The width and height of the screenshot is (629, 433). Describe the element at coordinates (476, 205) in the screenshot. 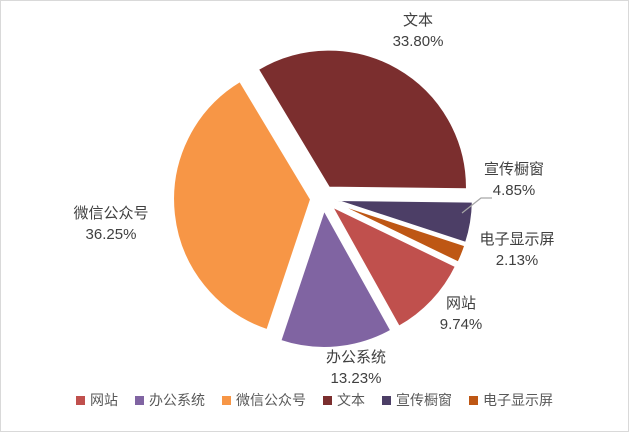

I see `leader-line-publicity-window` at that location.